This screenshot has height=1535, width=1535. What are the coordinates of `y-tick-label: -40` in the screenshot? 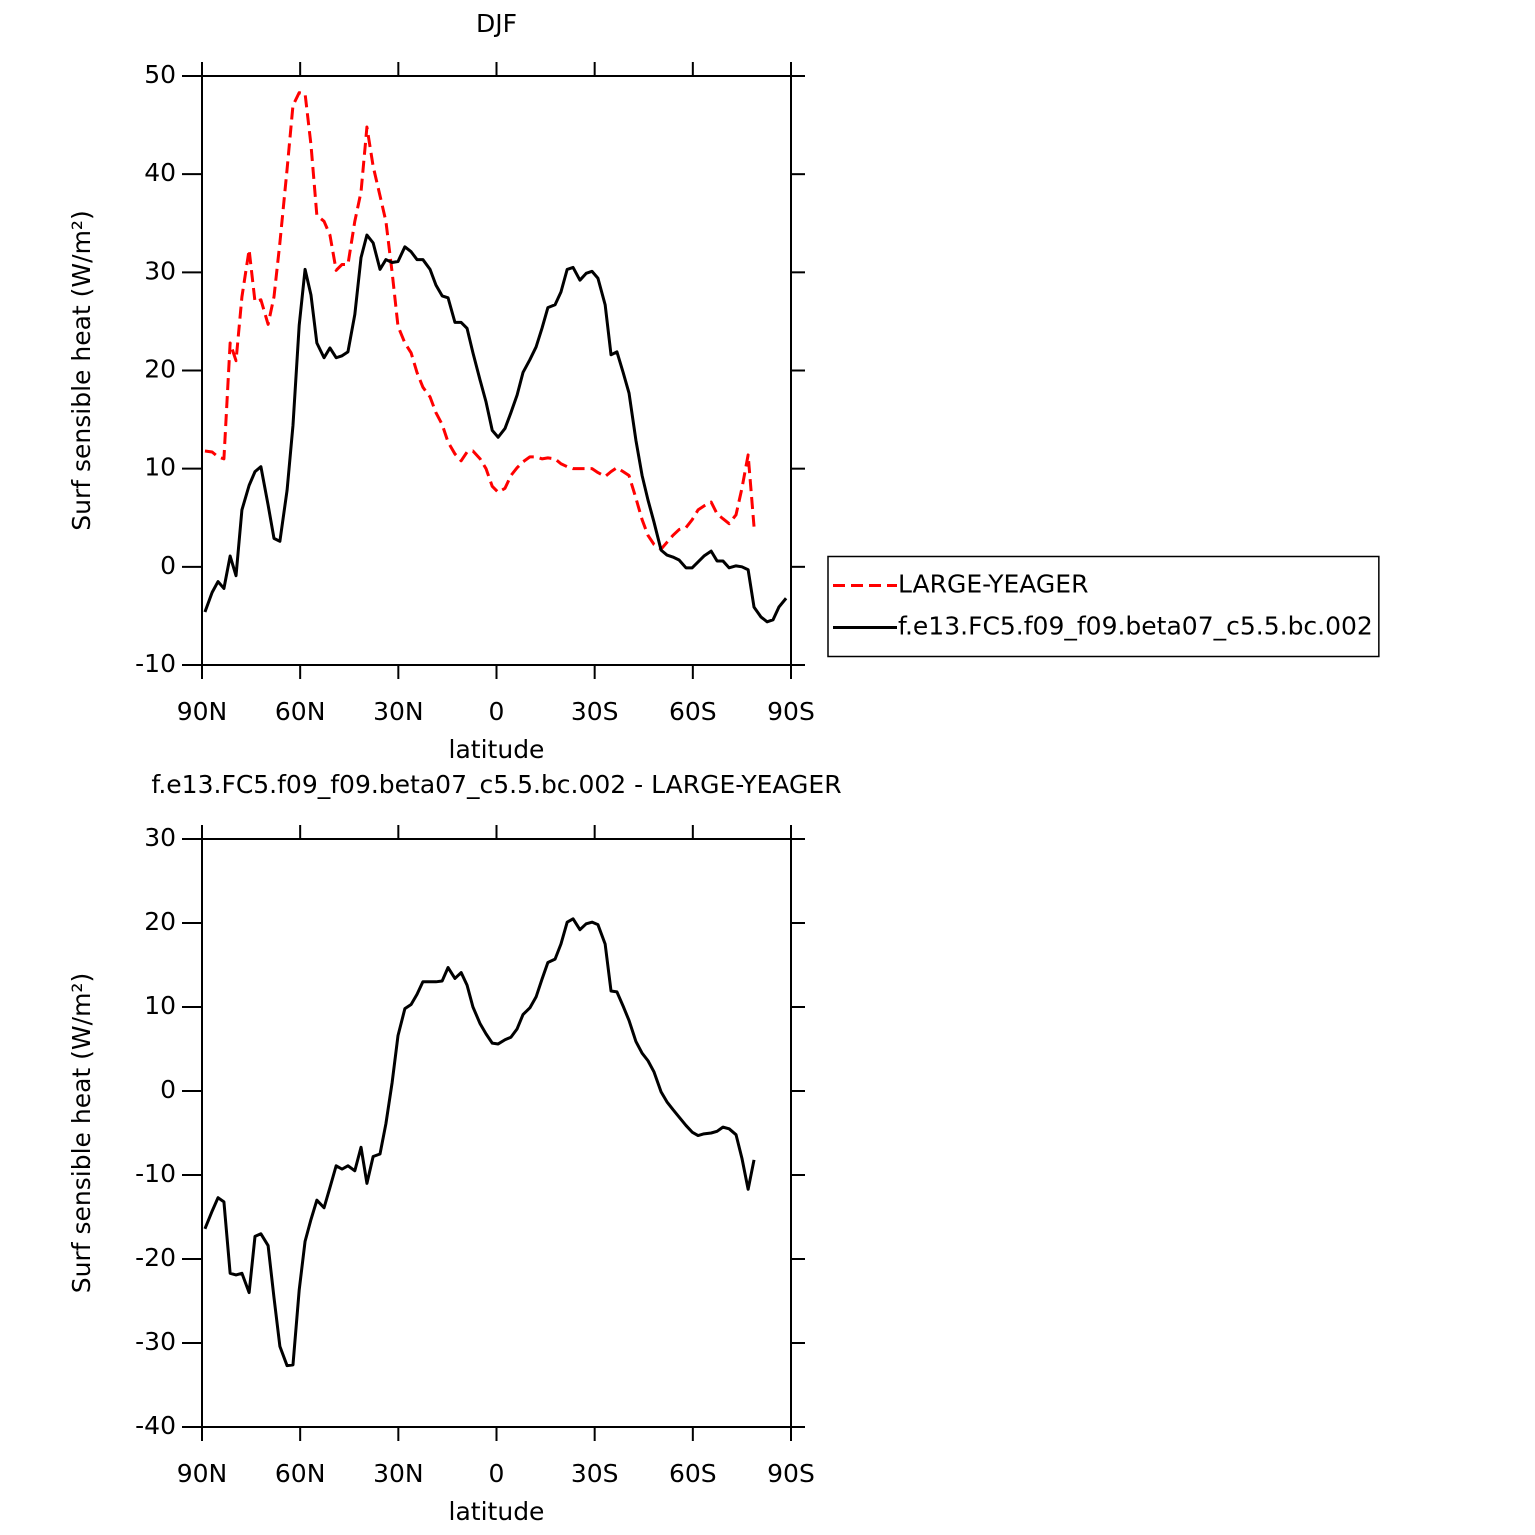 It's located at (155, 1425).